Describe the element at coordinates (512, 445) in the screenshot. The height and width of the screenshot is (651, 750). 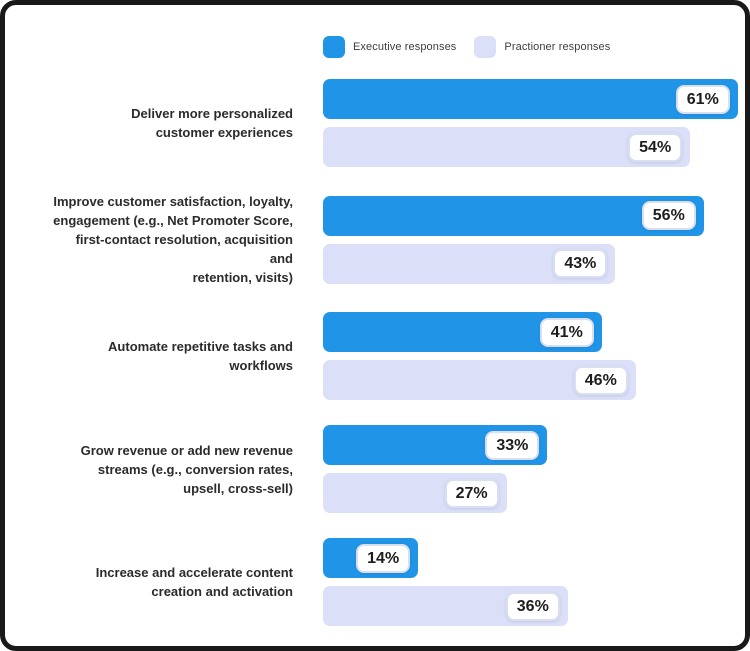
I see `value-badge: 33%` at that location.